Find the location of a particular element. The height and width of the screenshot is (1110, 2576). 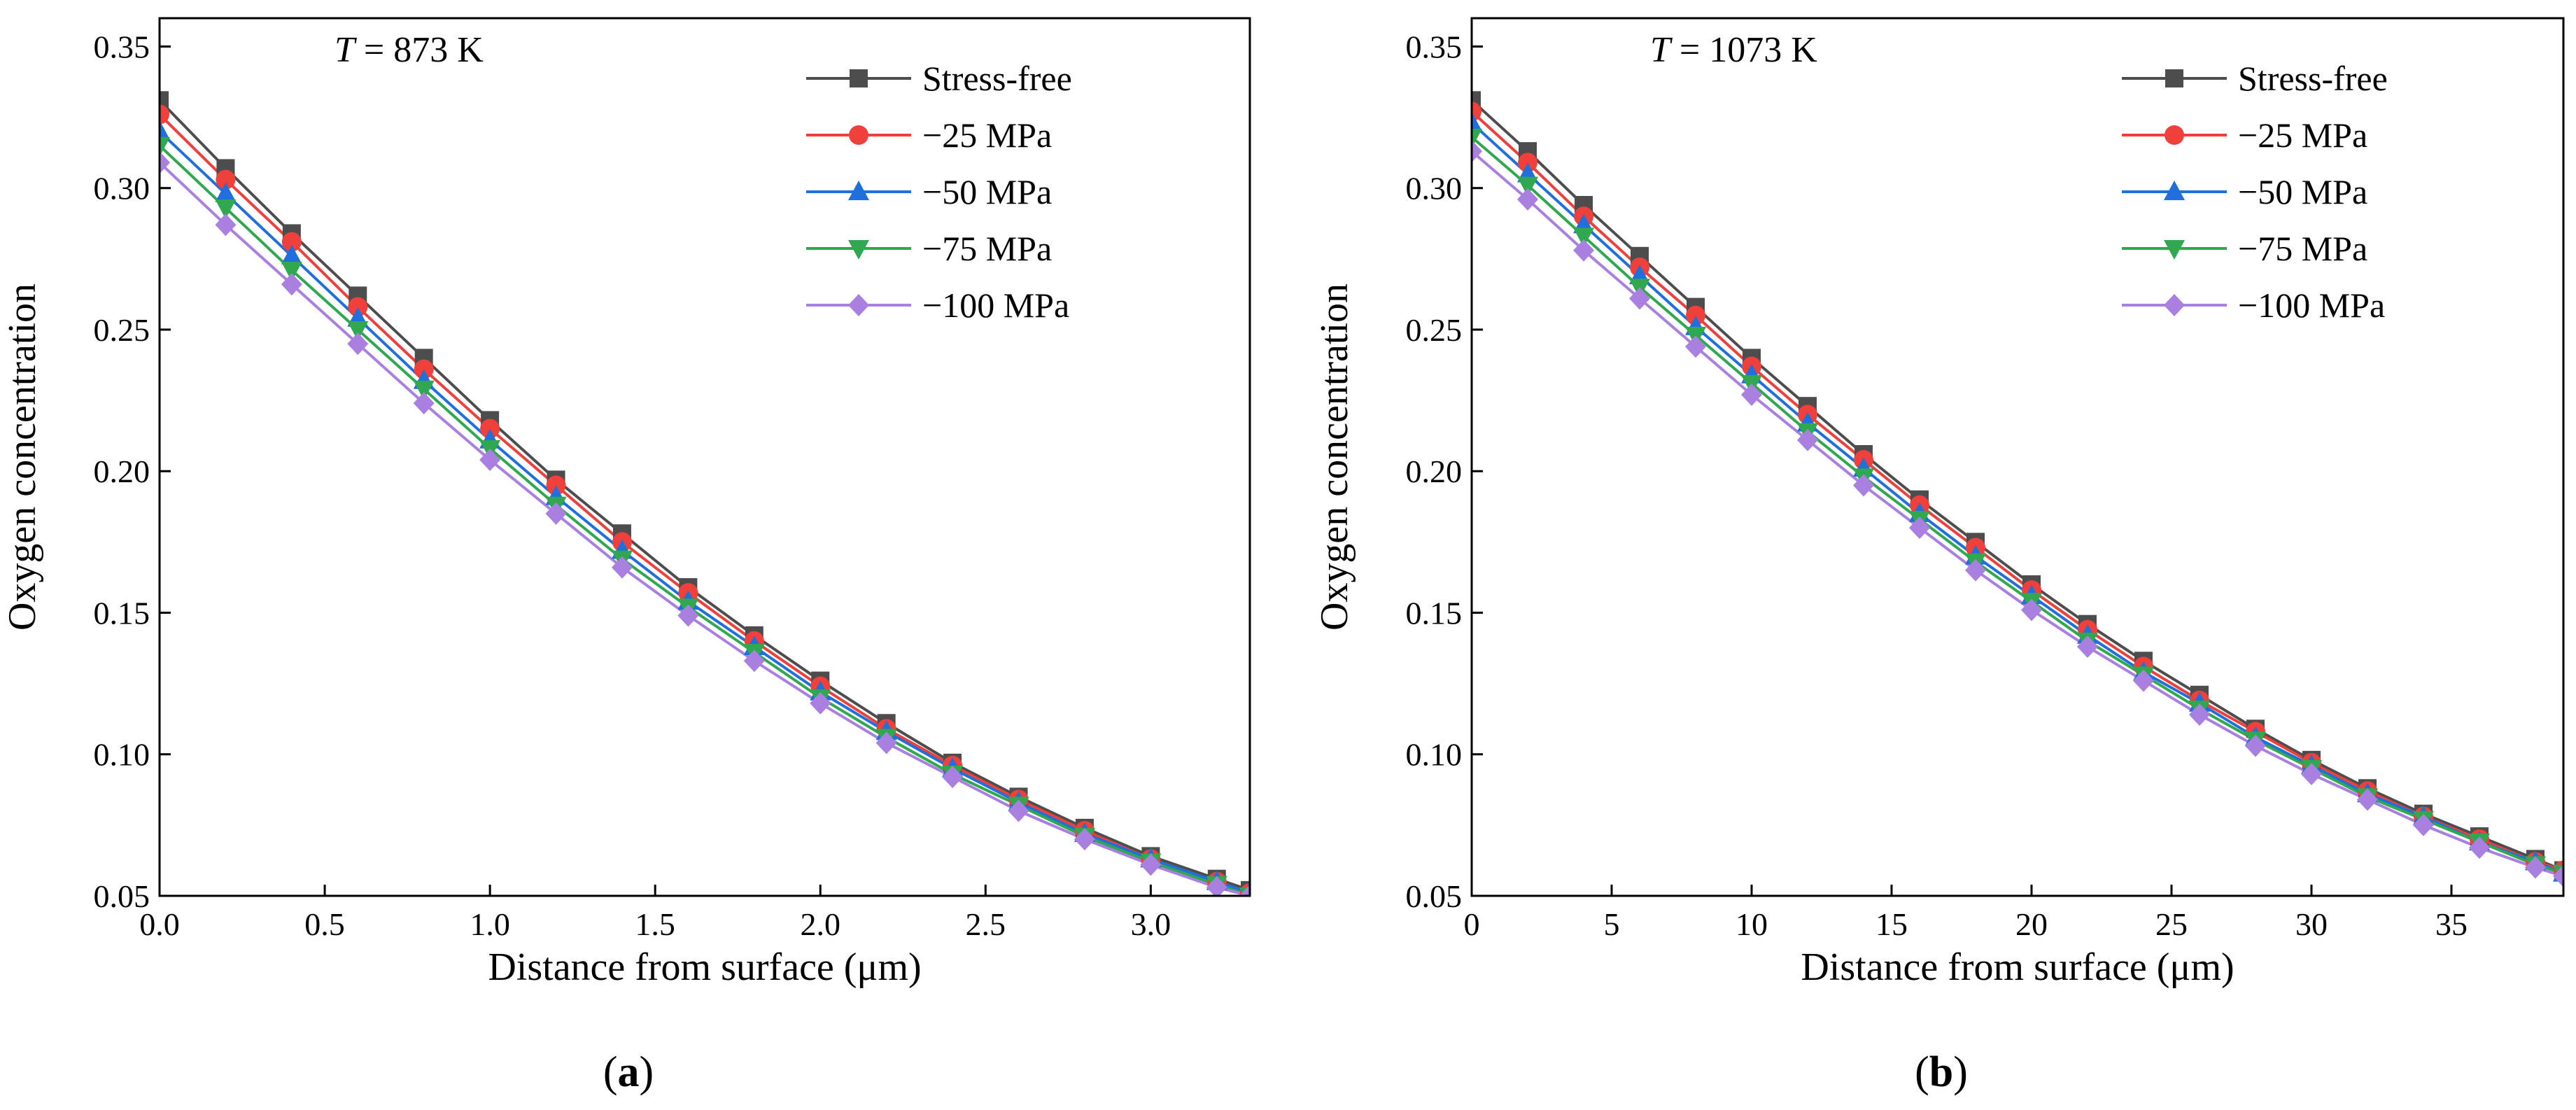

legend: Stress-free −25 MPa −50 MPa −75 MPa −100 MPa is located at coordinates (2255, 192).